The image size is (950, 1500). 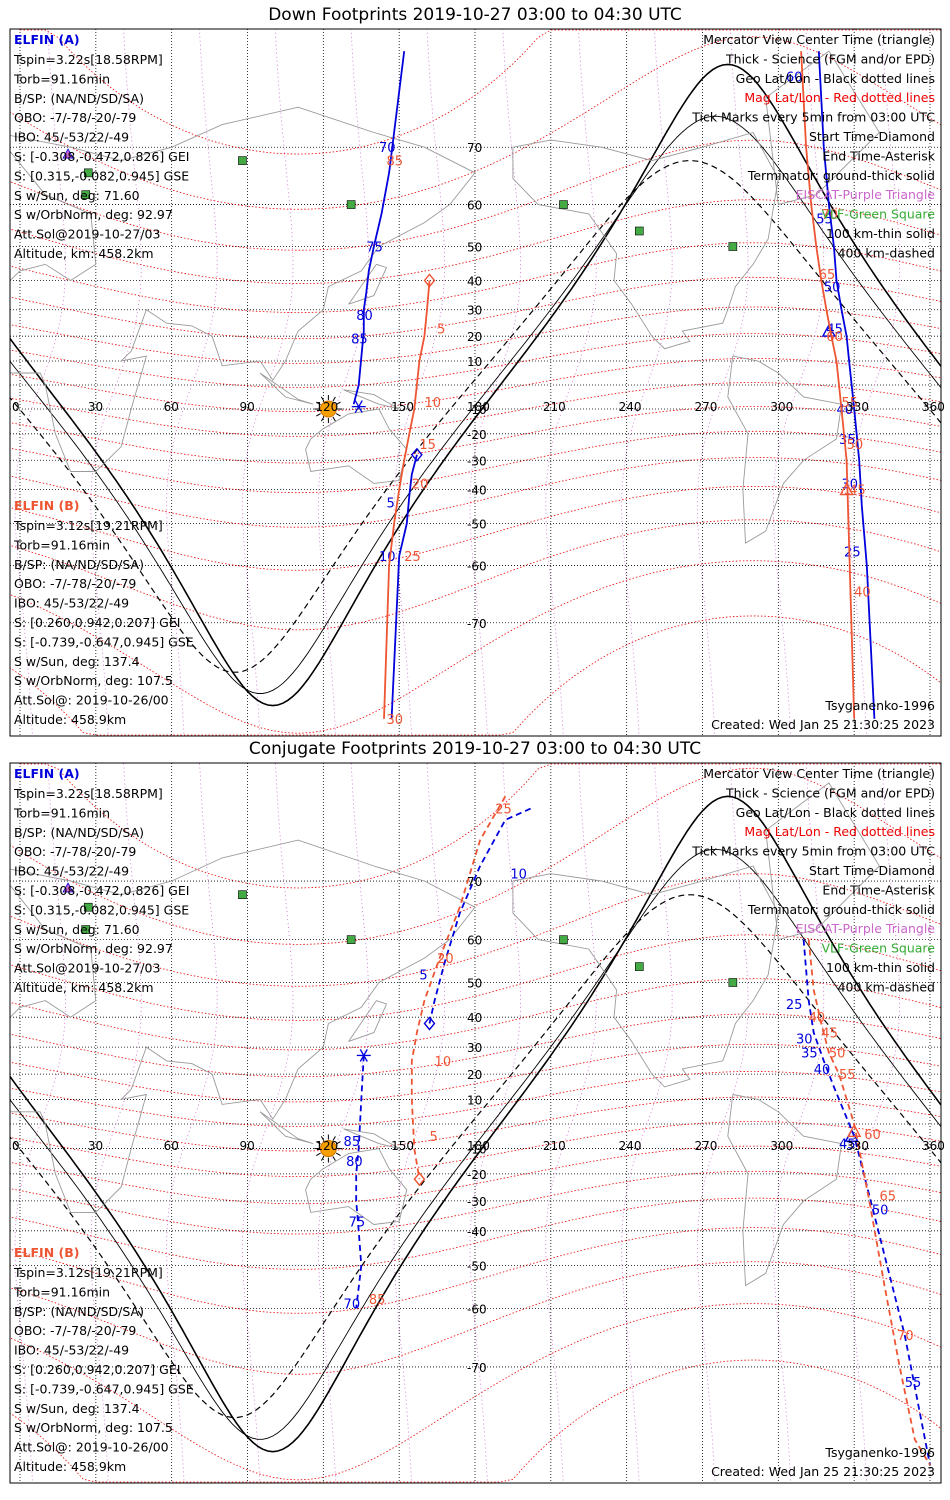 What do you see at coordinates (61, 78) in the screenshot?
I see `elfin-a-info-line: Torb=91.16min` at bounding box center [61, 78].